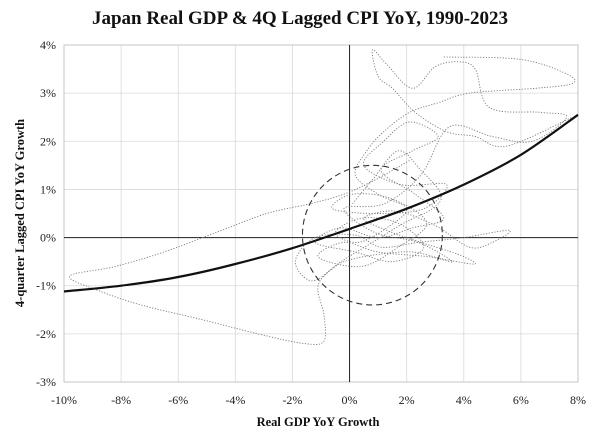 This screenshot has width=600, height=436. Describe the element at coordinates (46, 213) in the screenshot. I see `y-tick-labels: -3% -2% -1% 0% 1% 2% 3% 4%` at that location.